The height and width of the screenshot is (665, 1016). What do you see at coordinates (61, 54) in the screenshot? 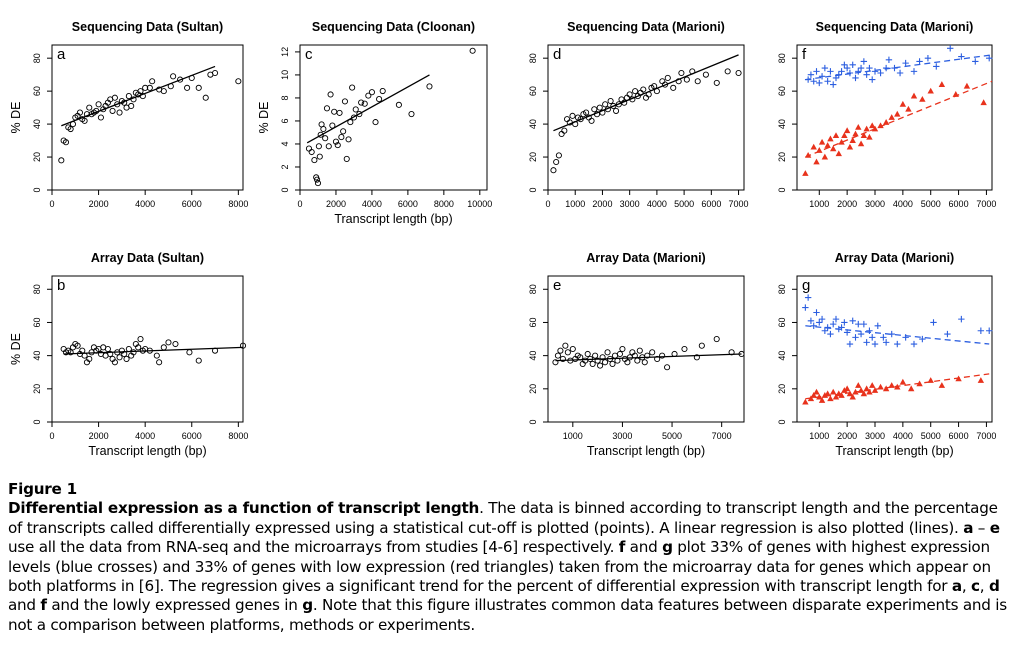
I see `panel-letter: a` at bounding box center [61, 54].